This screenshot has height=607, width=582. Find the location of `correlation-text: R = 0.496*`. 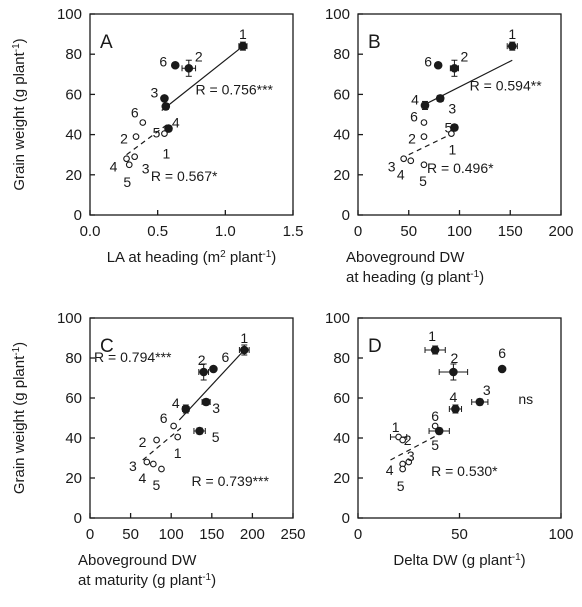

correlation-text: R = 0.496* is located at coordinates (460, 168).